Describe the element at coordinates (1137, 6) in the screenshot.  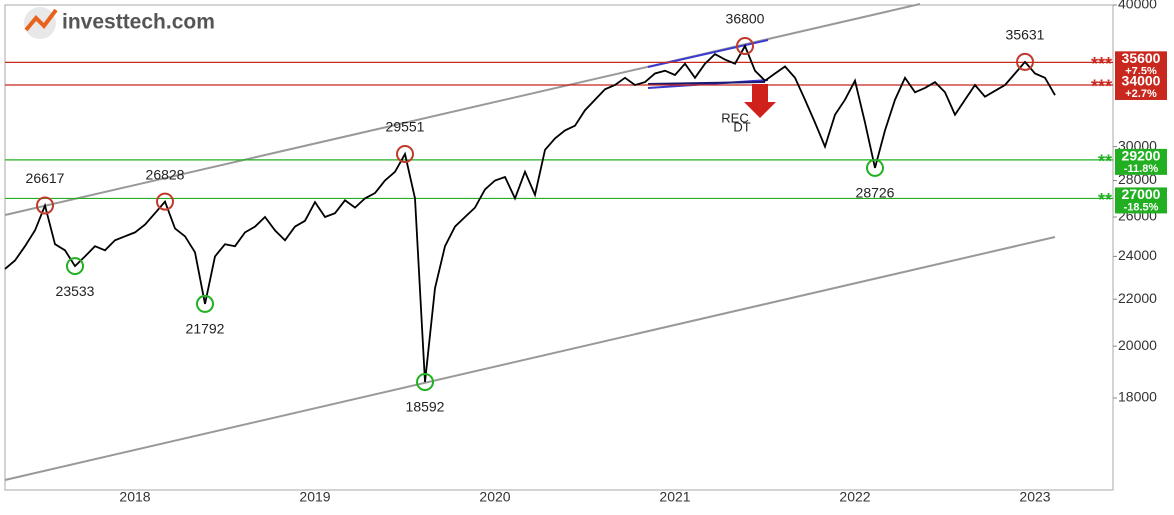
I see `y-tick-label: 40000` at that location.